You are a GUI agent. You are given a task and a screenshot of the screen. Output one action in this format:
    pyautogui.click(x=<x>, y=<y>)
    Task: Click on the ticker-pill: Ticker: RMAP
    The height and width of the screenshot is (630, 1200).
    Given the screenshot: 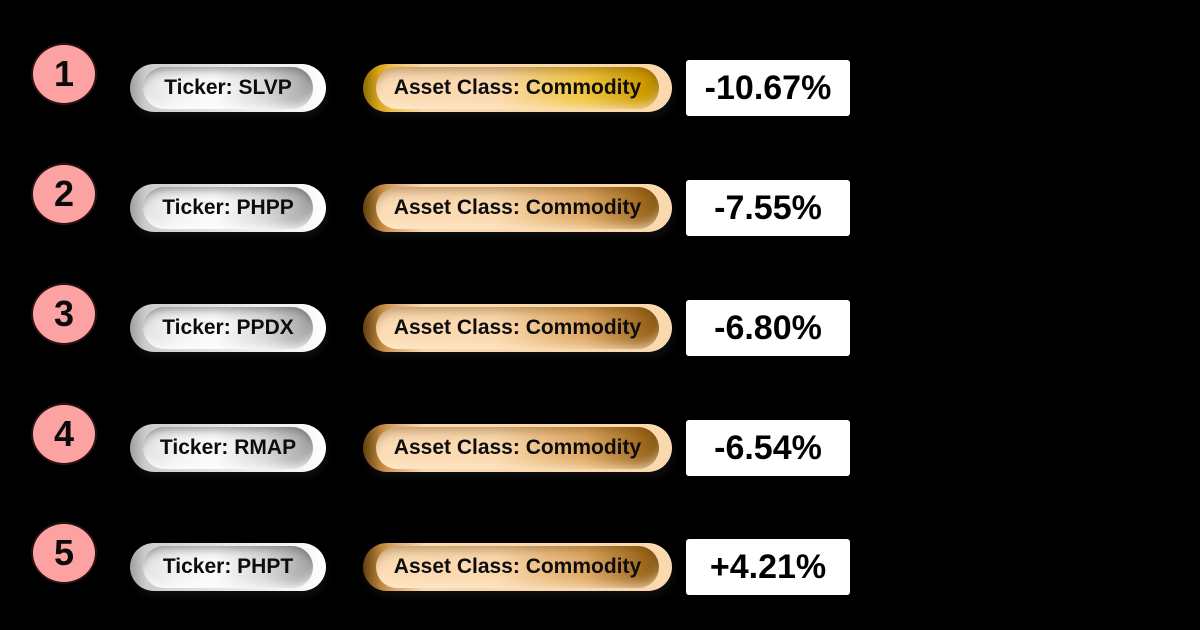 What is the action you would take?
    pyautogui.click(x=228, y=448)
    